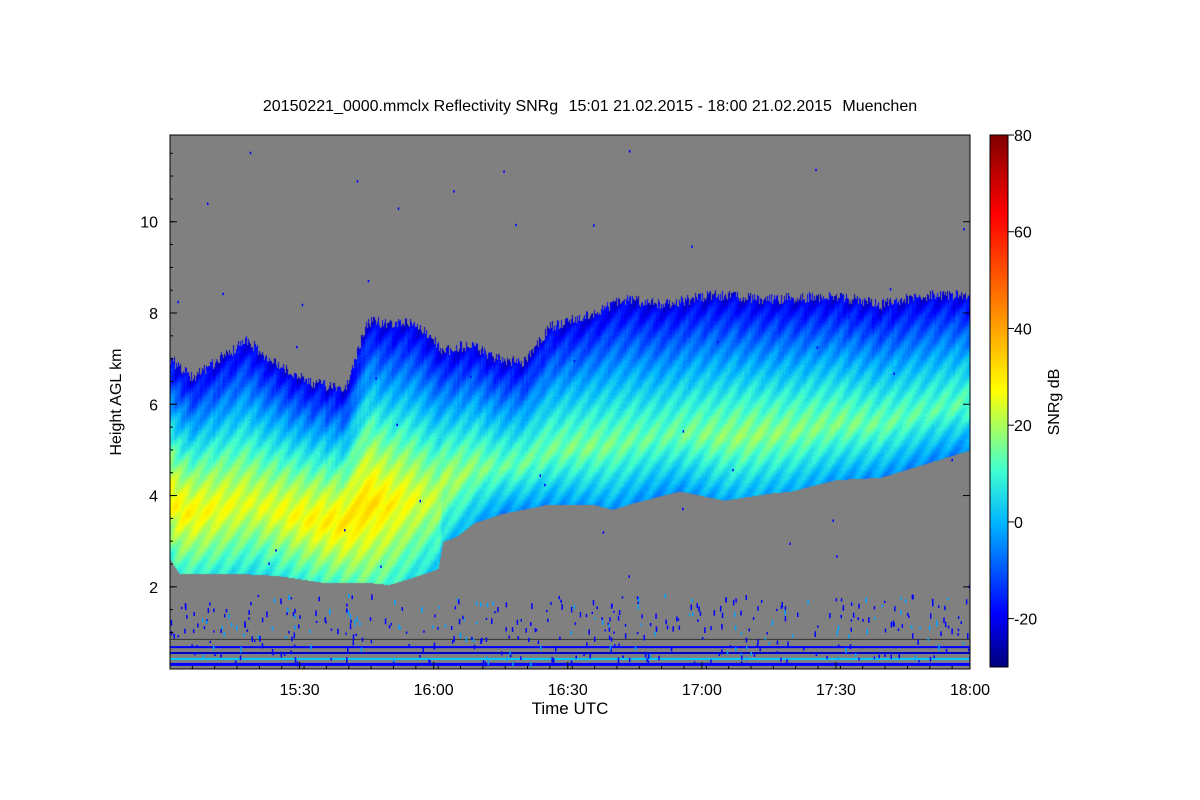  What do you see at coordinates (153, 497) in the screenshot?
I see `y-tick-label: 4` at bounding box center [153, 497].